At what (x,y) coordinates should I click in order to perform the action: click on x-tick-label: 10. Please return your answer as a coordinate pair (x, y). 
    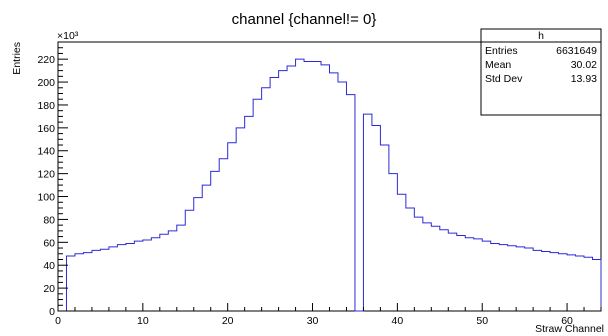
    Looking at the image, I should click on (143, 321).